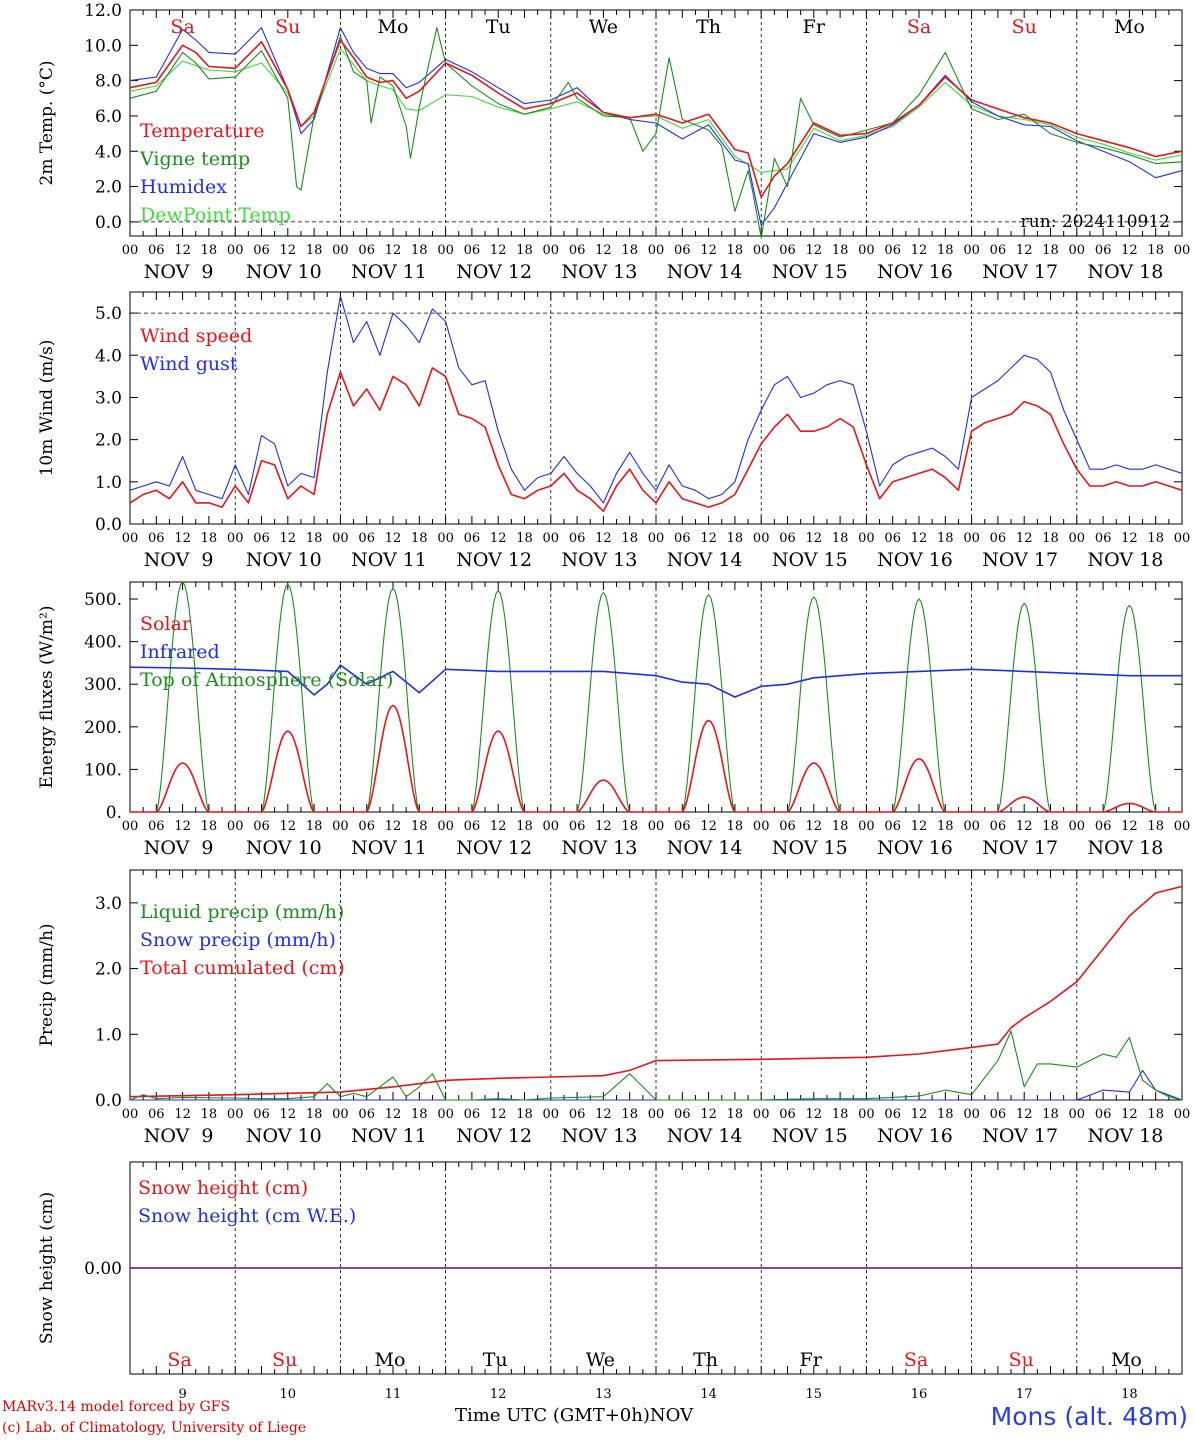 The image size is (1194, 1440). I want to click on y-axis-title: Snow height (cm), so click(47, 1268).